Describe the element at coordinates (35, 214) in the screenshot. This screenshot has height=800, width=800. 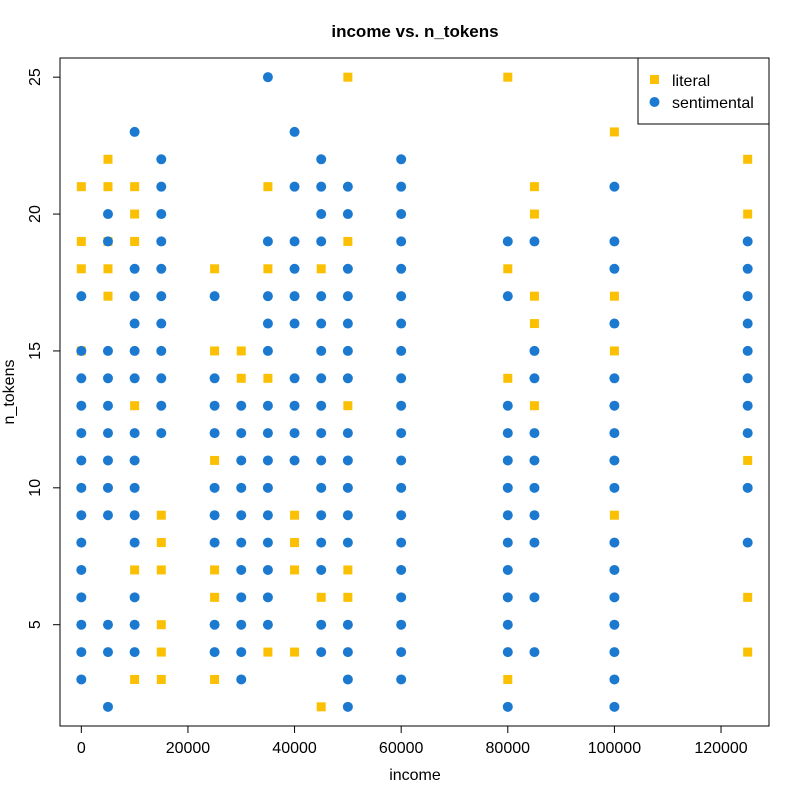
I see `y-tick-label: 20` at that location.